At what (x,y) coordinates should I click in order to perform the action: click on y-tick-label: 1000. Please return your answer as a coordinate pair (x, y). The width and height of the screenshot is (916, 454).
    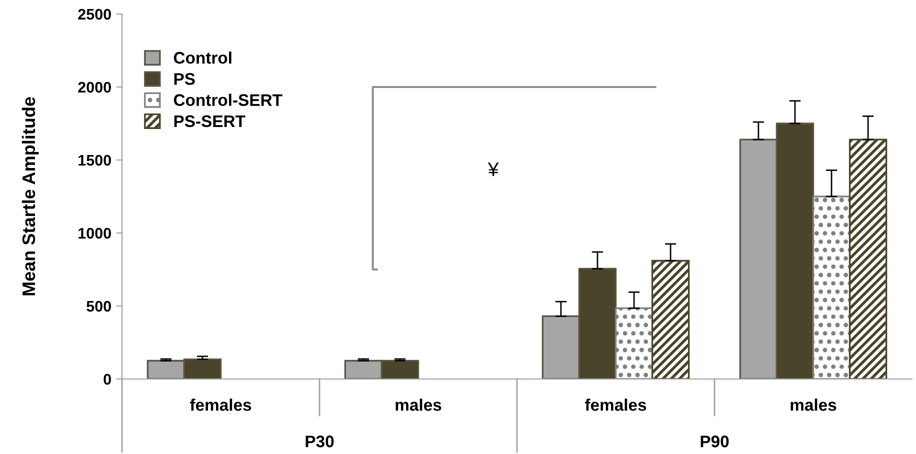
    Looking at the image, I should click on (94, 233).